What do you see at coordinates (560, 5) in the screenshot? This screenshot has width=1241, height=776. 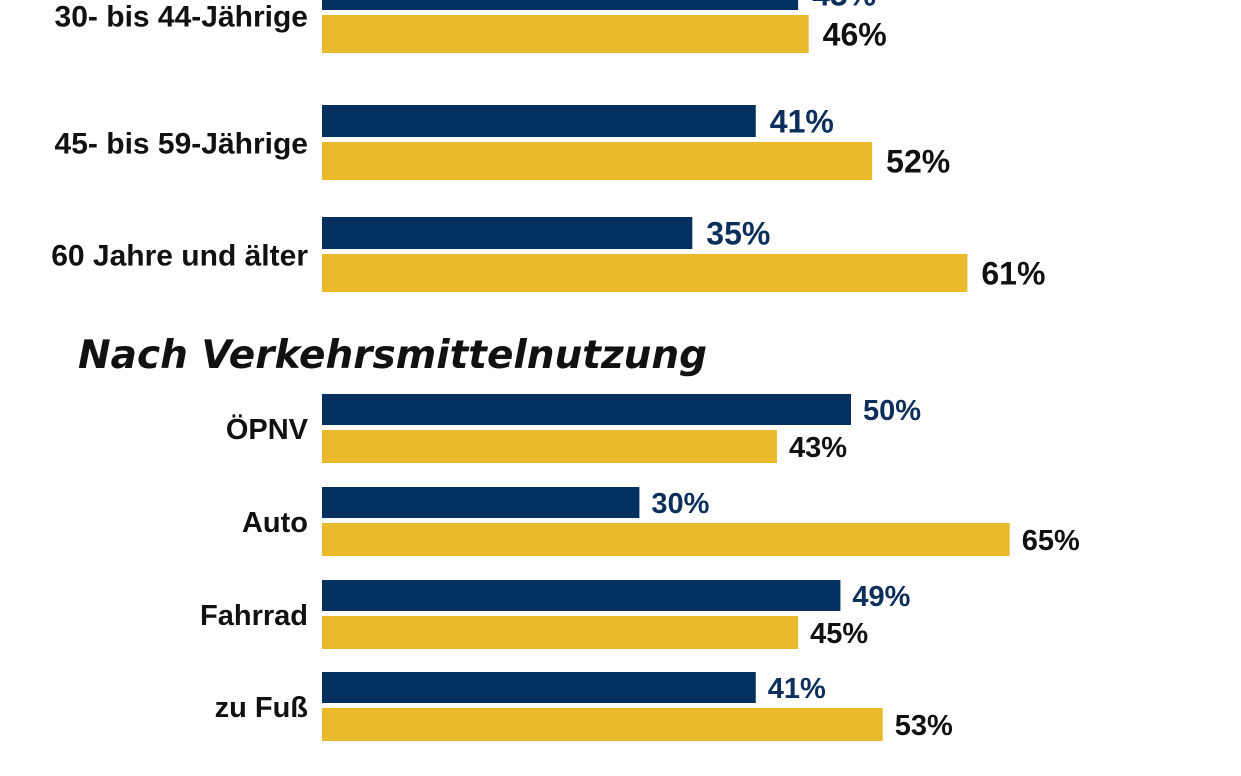 I see `bar-30-bis-44-jaehrige-a` at bounding box center [560, 5].